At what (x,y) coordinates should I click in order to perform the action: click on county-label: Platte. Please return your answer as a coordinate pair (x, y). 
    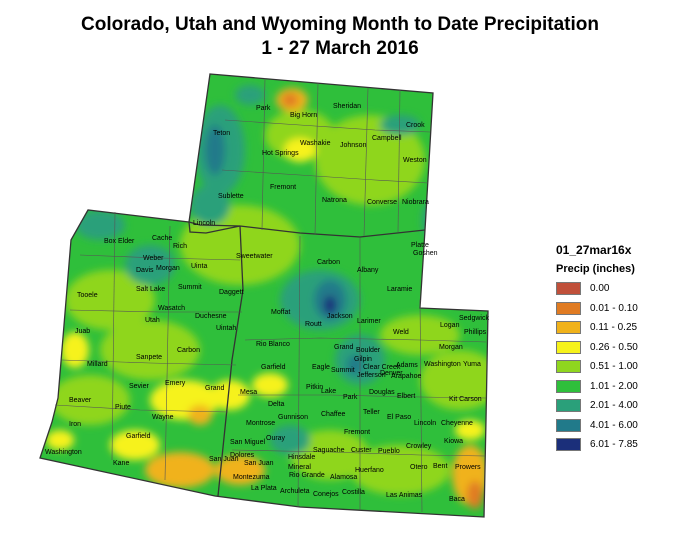
    Looking at the image, I should click on (420, 245).